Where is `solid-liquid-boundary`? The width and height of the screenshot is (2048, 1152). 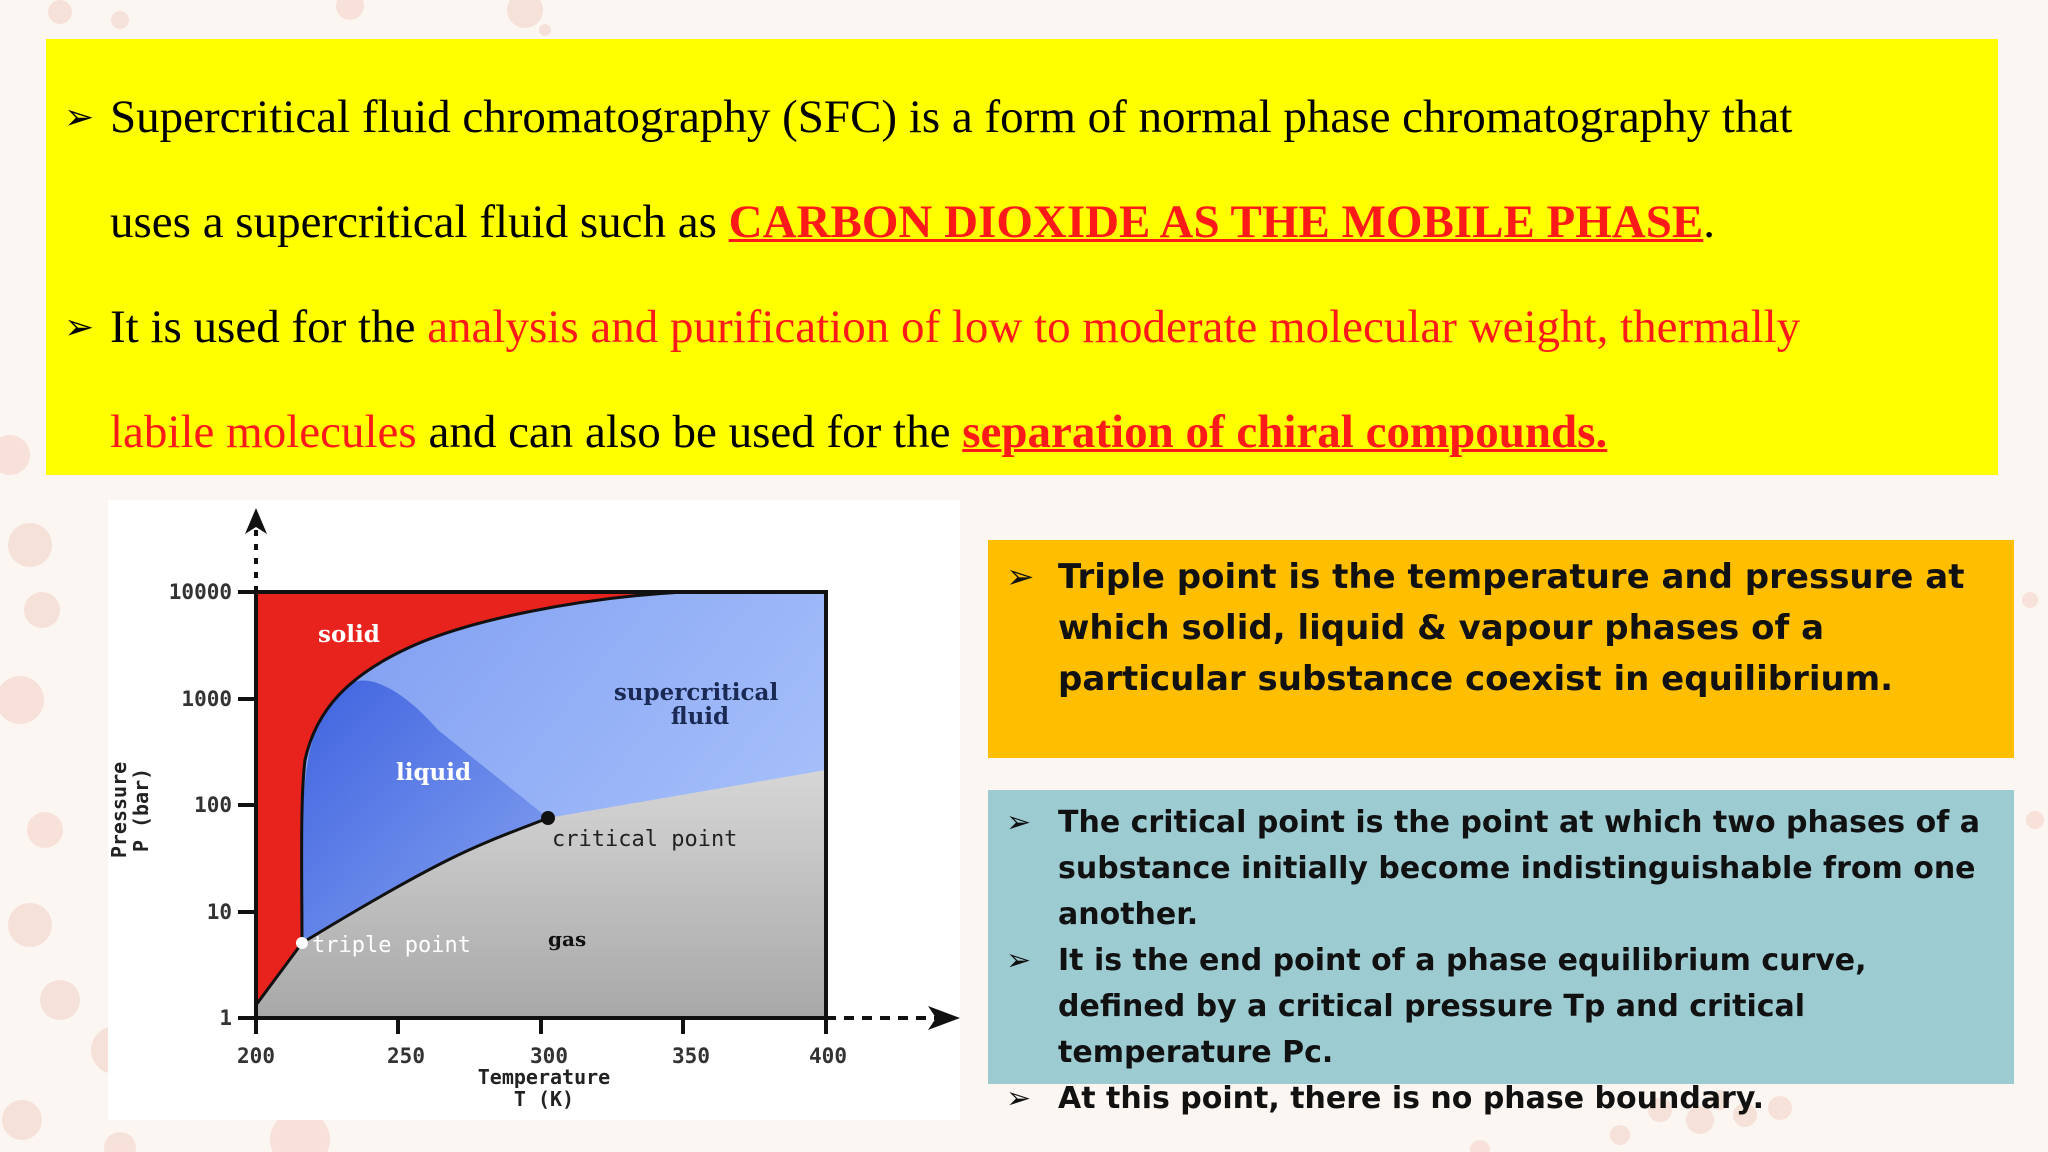
solid-liquid-boundary is located at coordinates (492, 767).